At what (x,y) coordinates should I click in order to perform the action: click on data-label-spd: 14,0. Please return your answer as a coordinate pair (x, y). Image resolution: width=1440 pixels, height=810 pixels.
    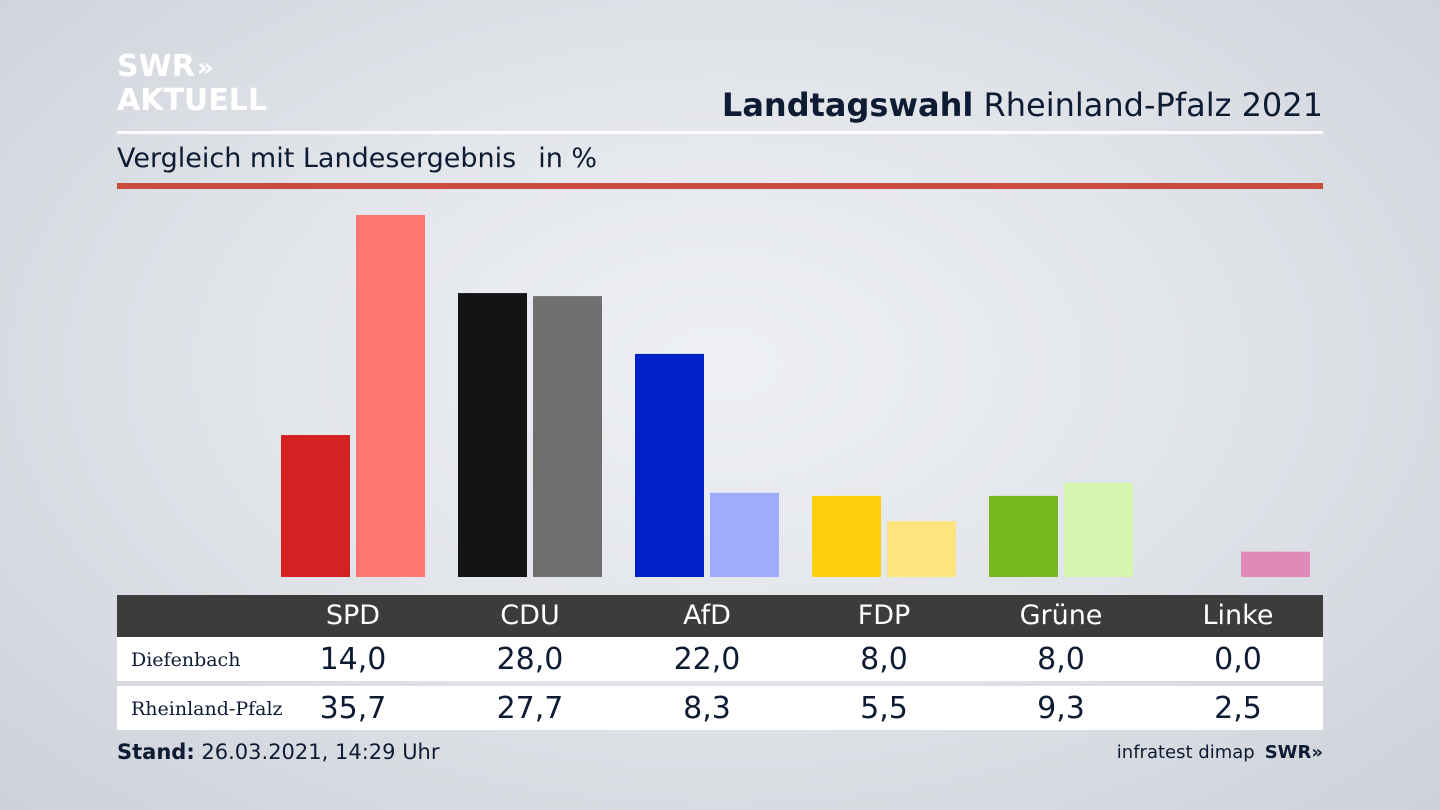
    Looking at the image, I should click on (353, 659).